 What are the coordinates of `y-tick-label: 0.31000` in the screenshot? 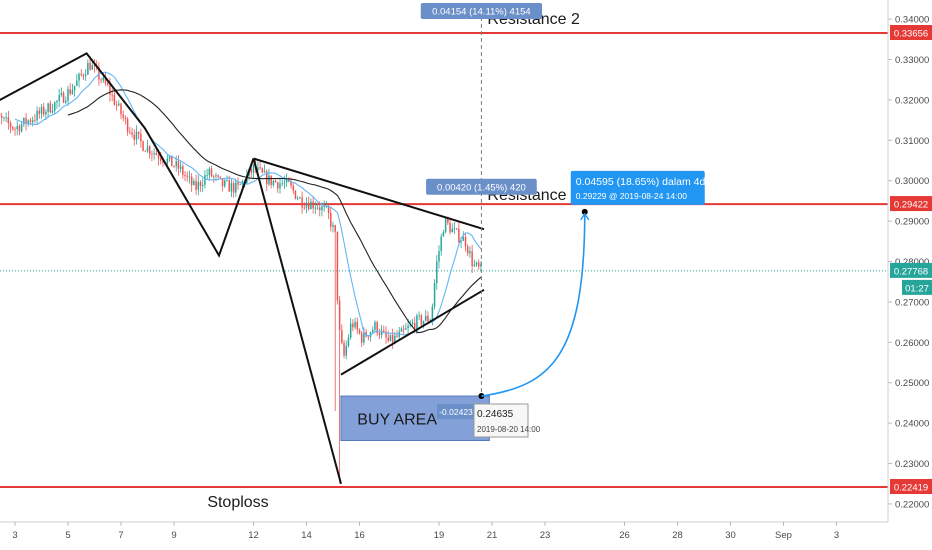 It's located at (912, 141).